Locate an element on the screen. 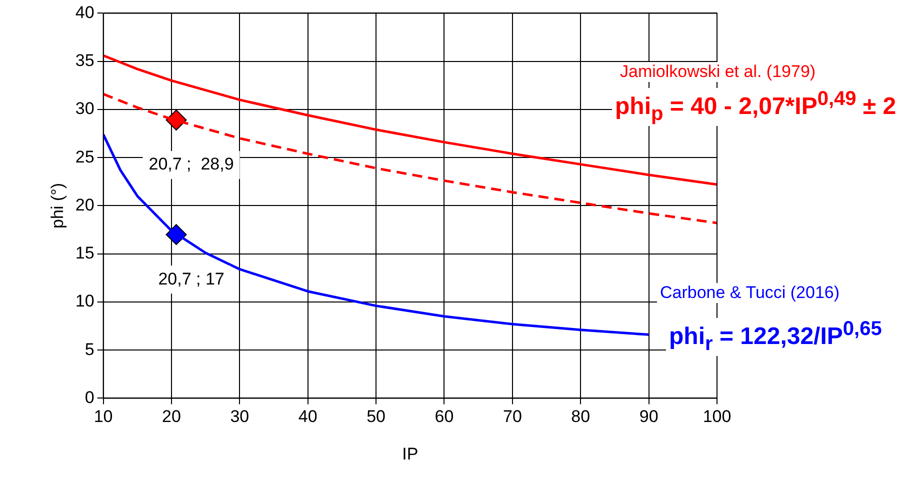 The width and height of the screenshot is (913, 481). y-tick-label: 15 is located at coordinates (84, 253).